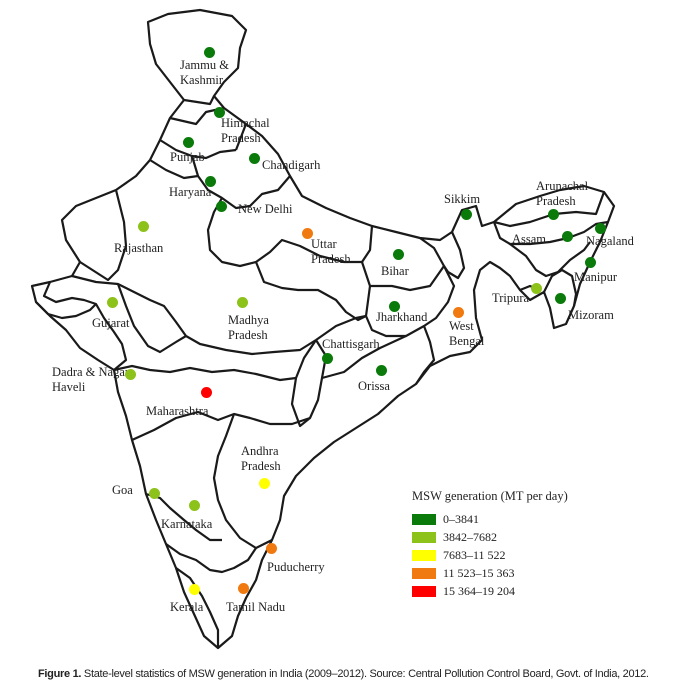 Image resolution: width=676 pixels, height=690 pixels. What do you see at coordinates (204, 72) in the screenshot?
I see `state-label-jammu-and-kashmir: Jammu & Kashmir` at bounding box center [204, 72].